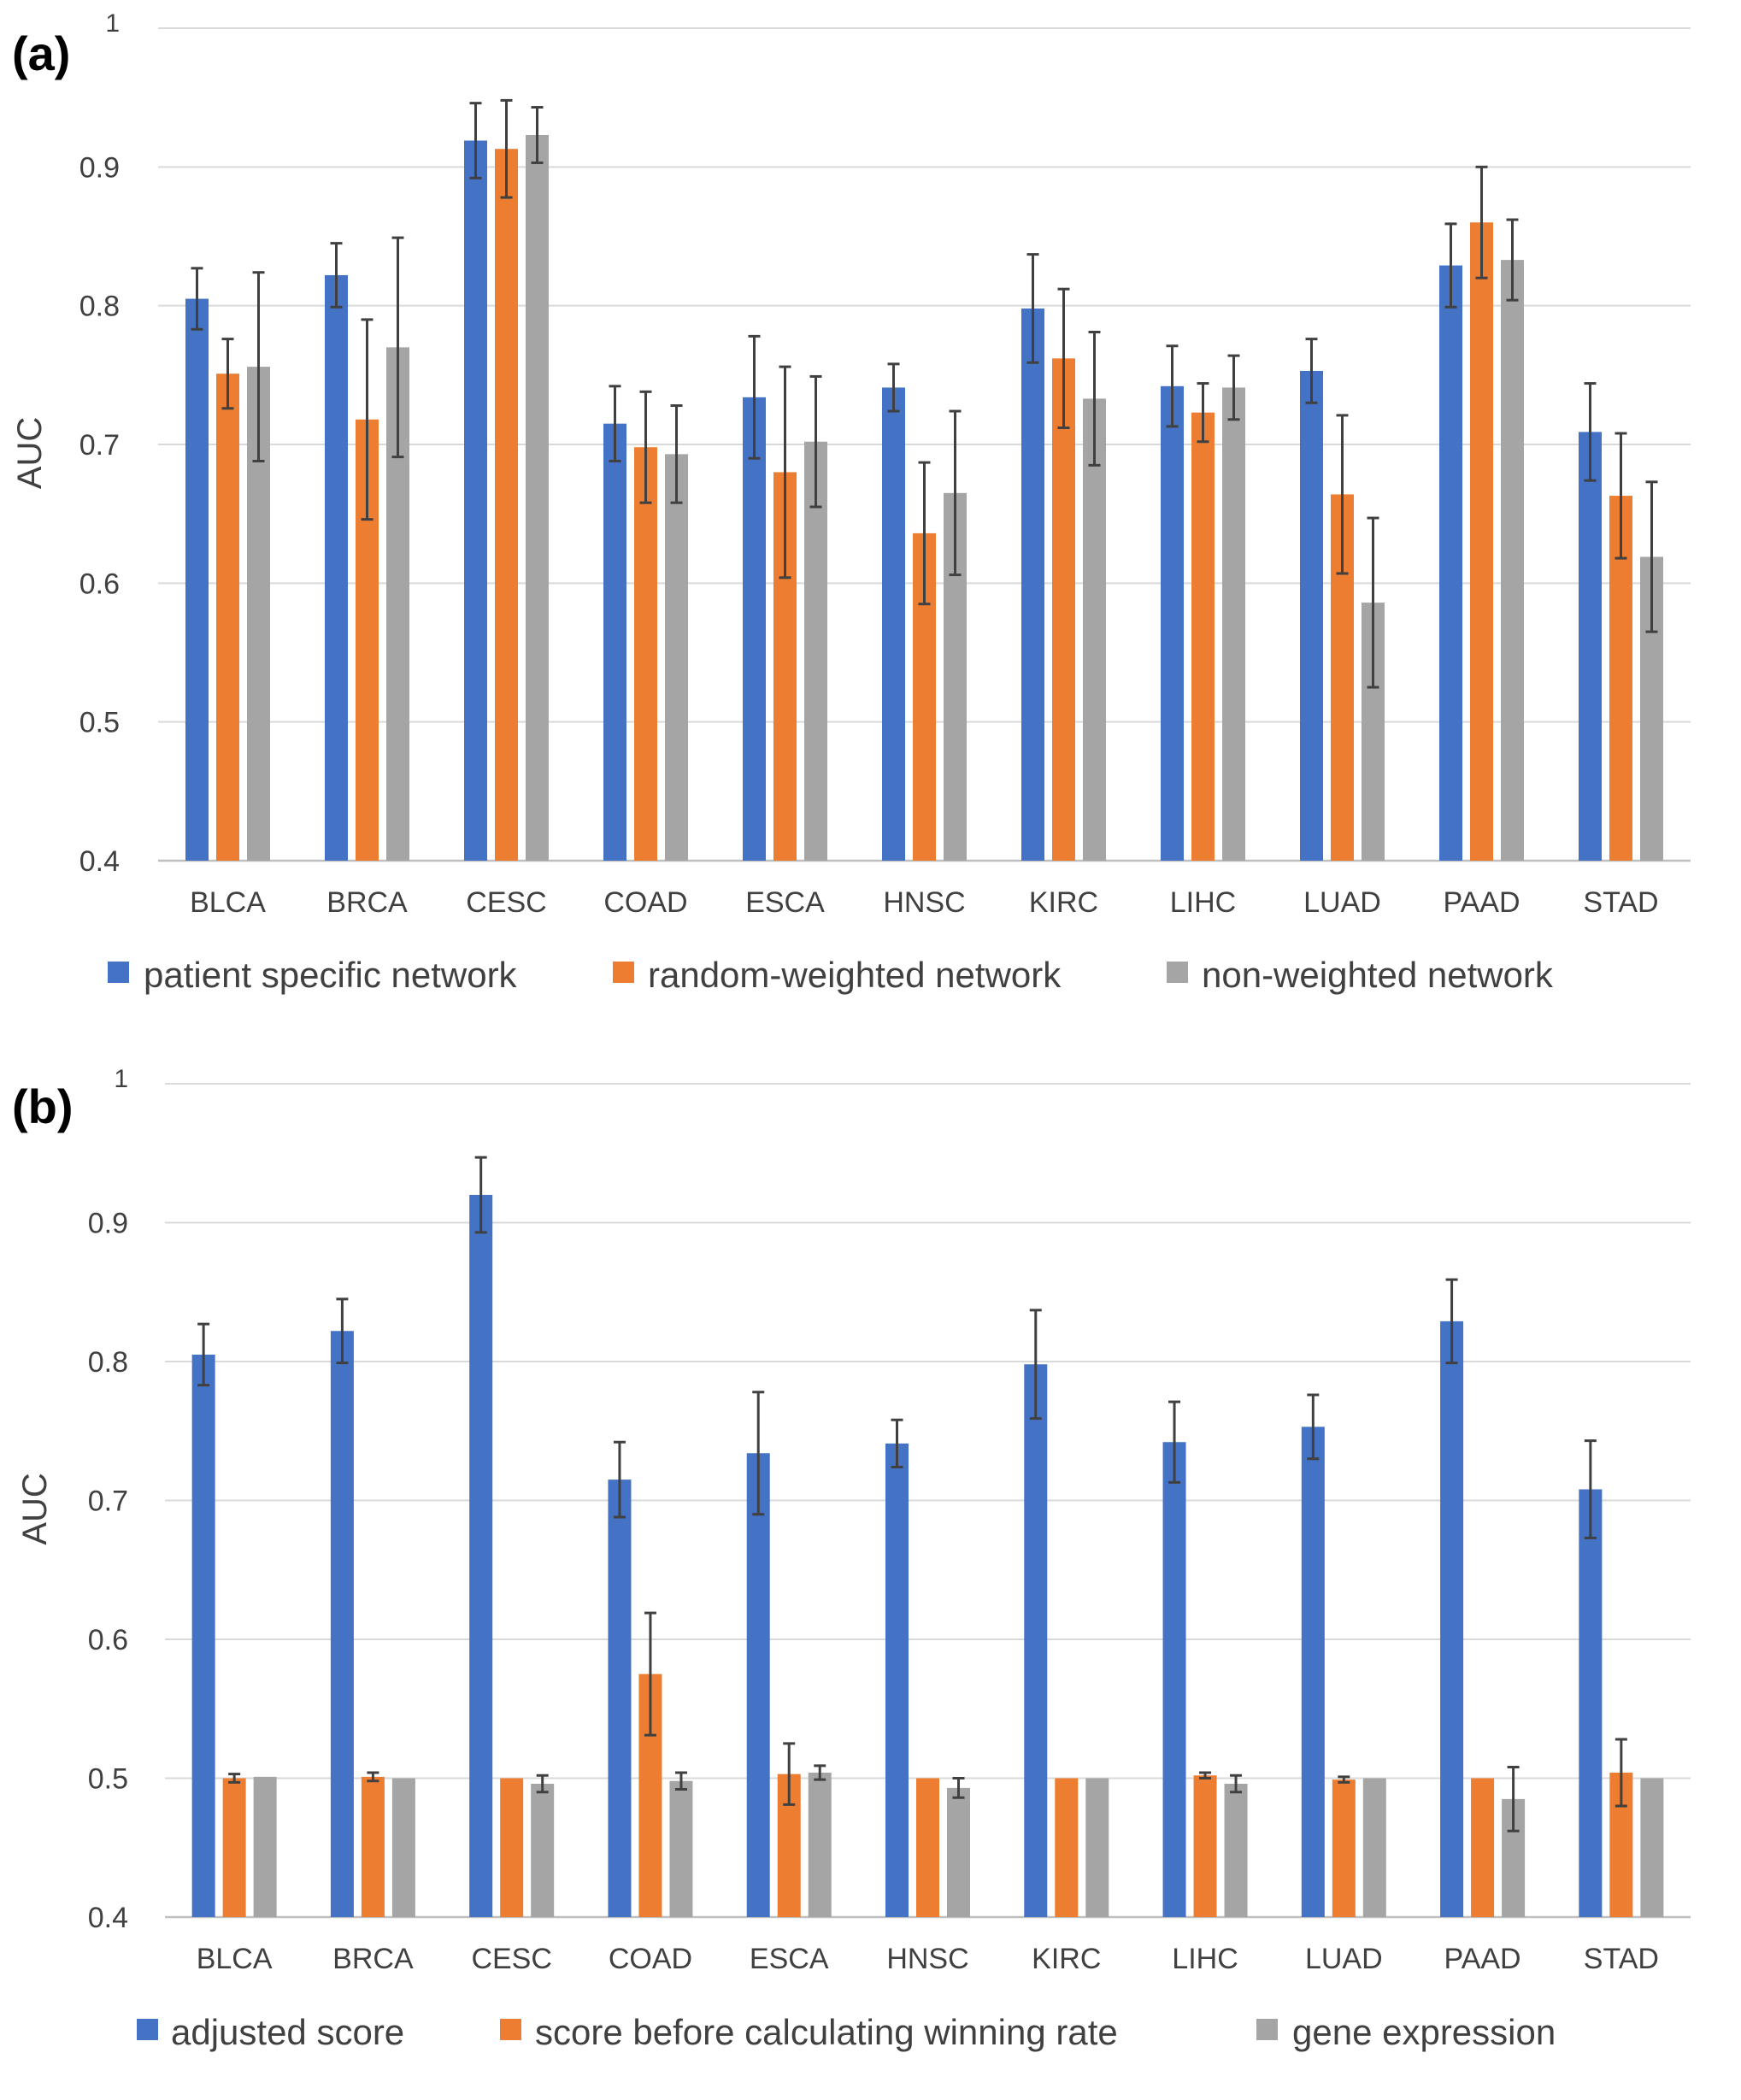 The image size is (1741, 2100). What do you see at coordinates (1424, 2032) in the screenshot?
I see `legend-label: gene expression` at bounding box center [1424, 2032].